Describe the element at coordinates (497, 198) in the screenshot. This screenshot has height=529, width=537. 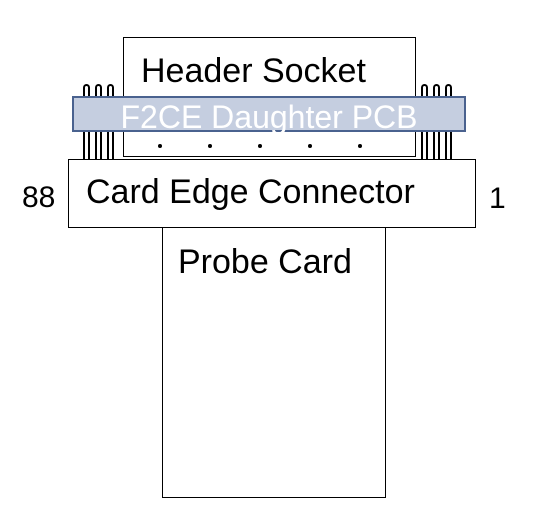
I see `pin-1-label: 1` at that location.